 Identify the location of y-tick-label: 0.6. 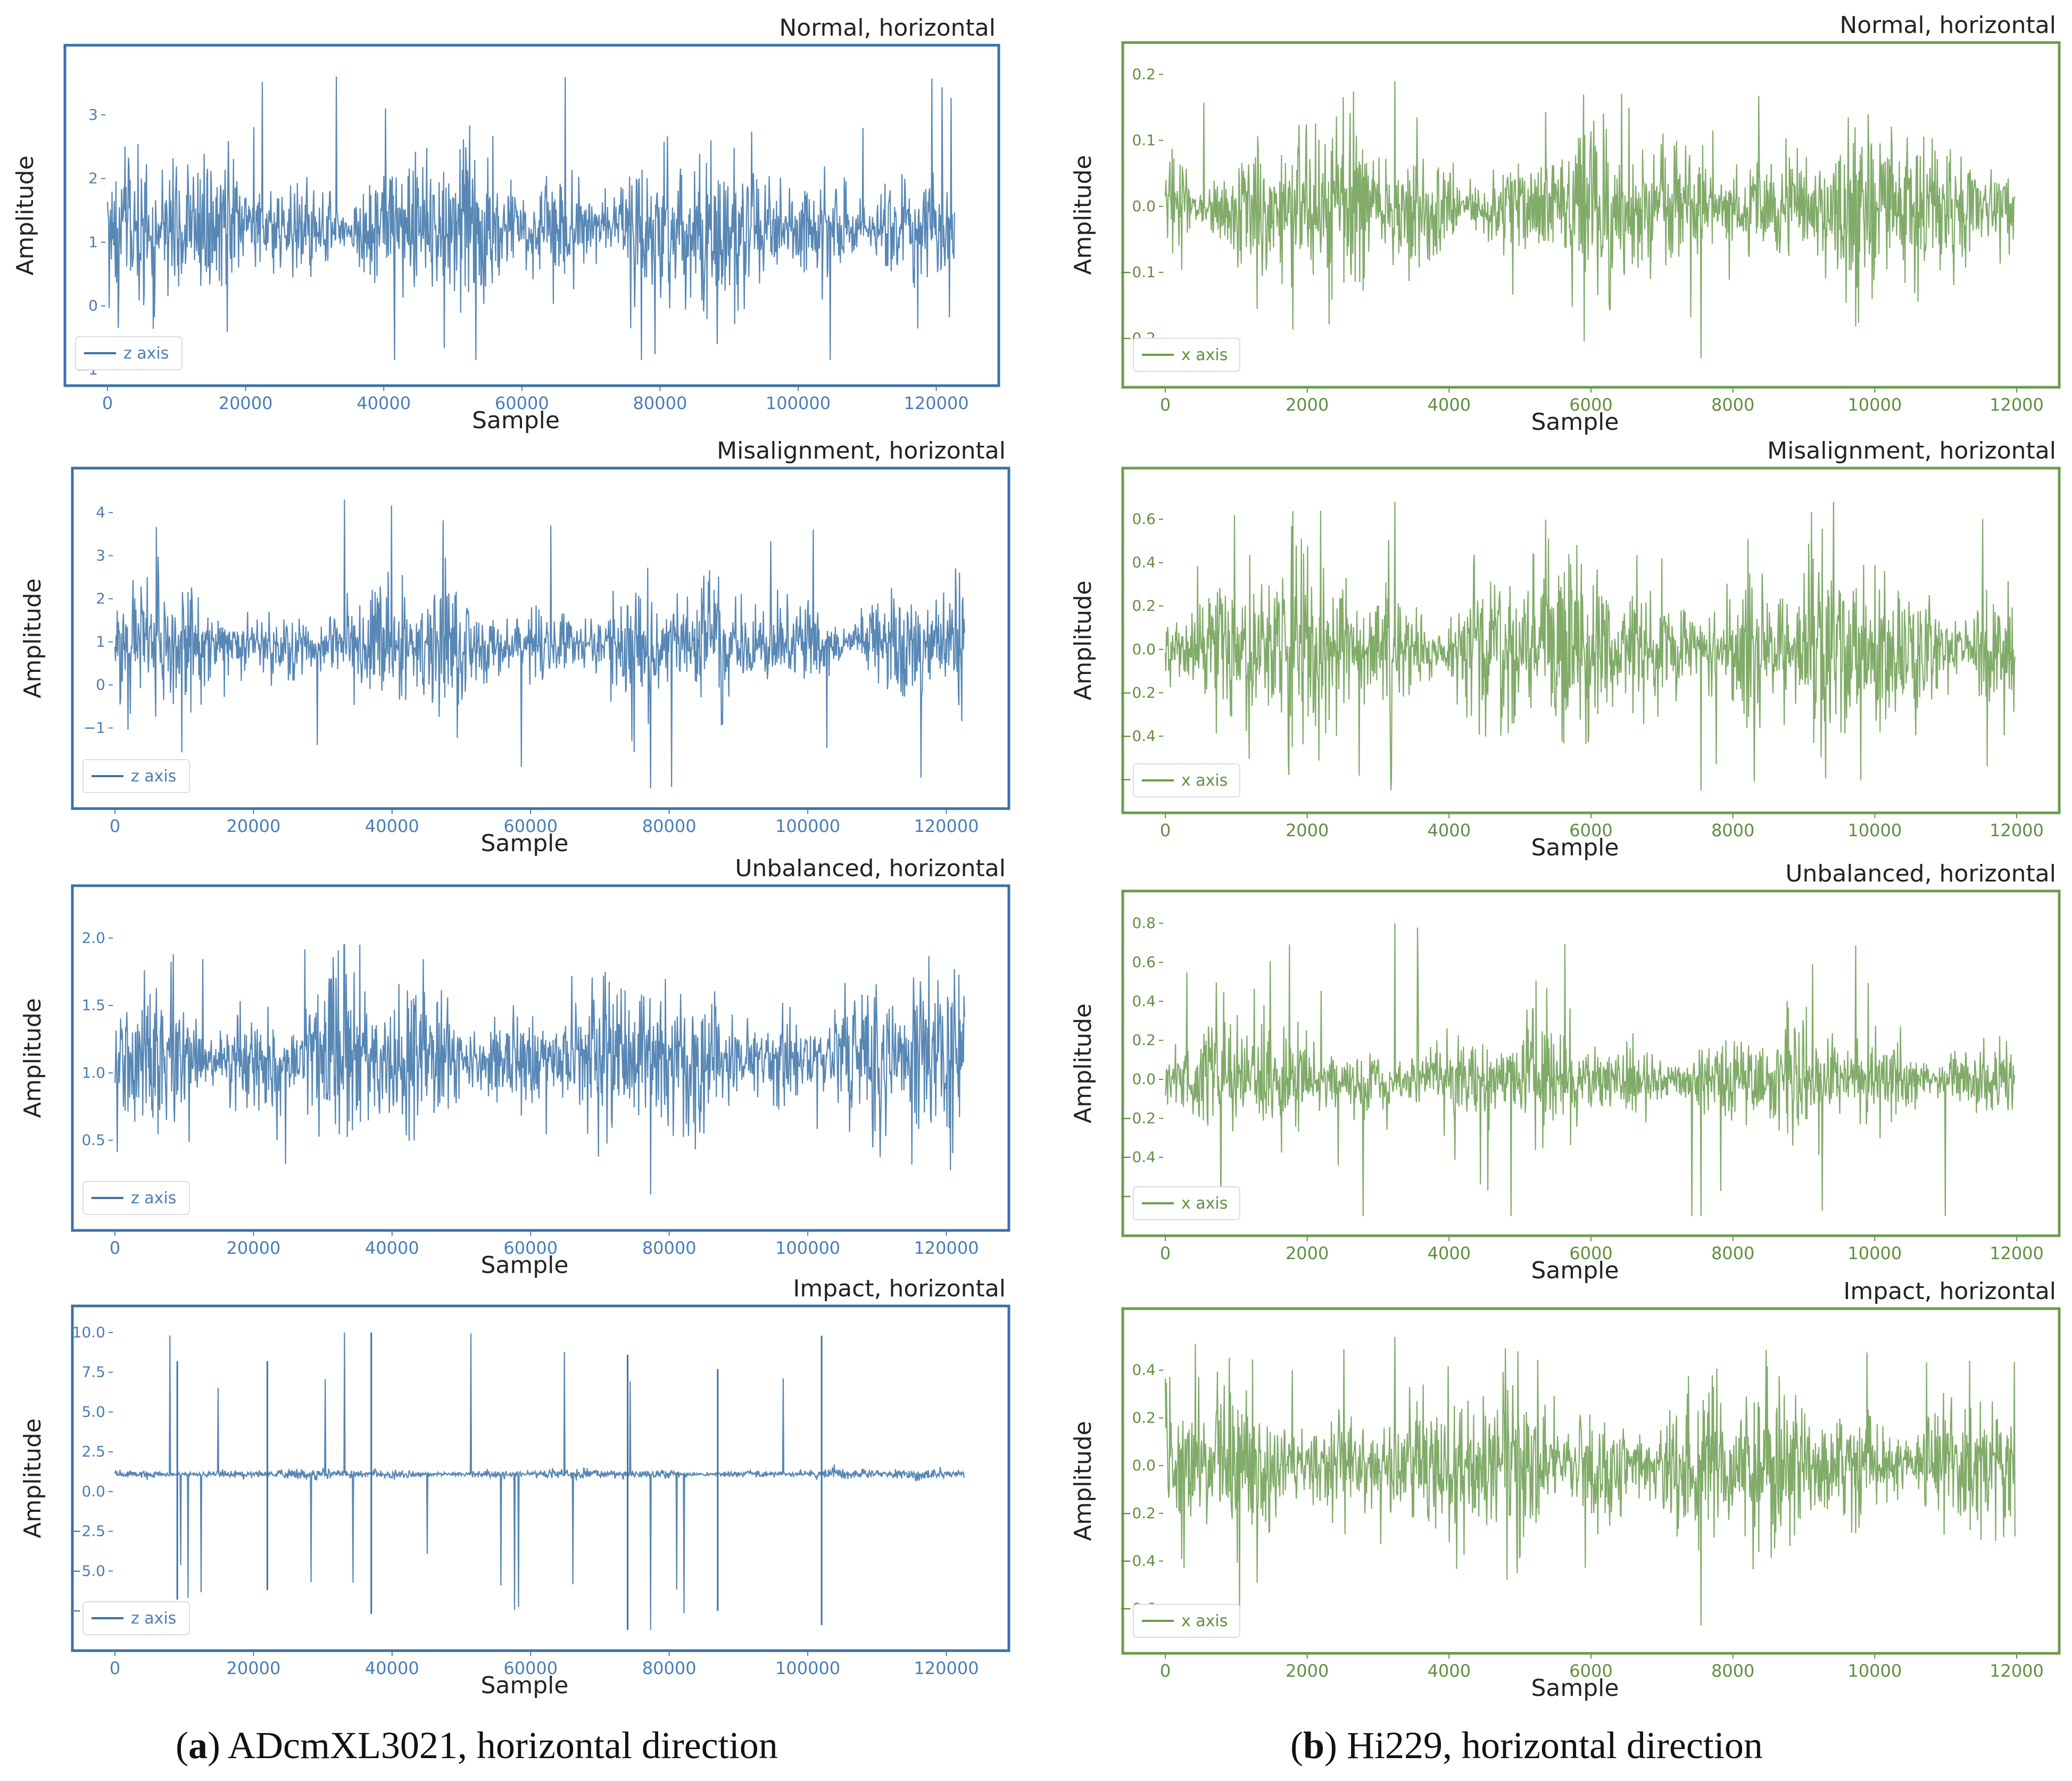
(1144, 962).